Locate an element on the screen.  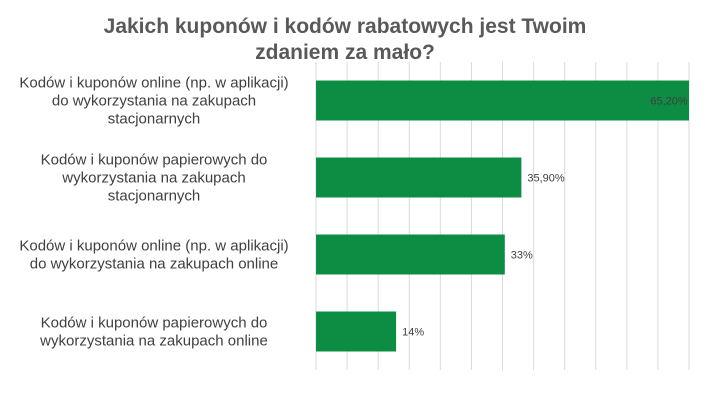
category-label-line: wykorzystania na zakupach online is located at coordinates (153, 341).